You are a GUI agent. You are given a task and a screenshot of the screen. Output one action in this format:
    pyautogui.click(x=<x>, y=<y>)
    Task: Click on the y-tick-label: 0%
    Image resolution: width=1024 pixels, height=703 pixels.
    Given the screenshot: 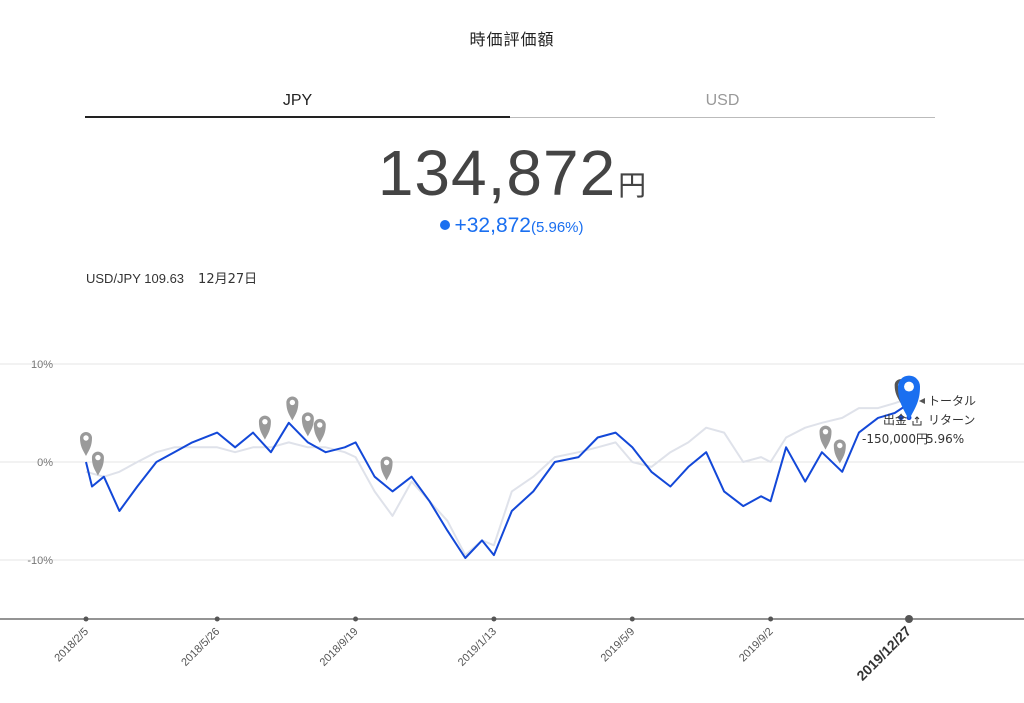 What is the action you would take?
    pyautogui.click(x=45, y=463)
    